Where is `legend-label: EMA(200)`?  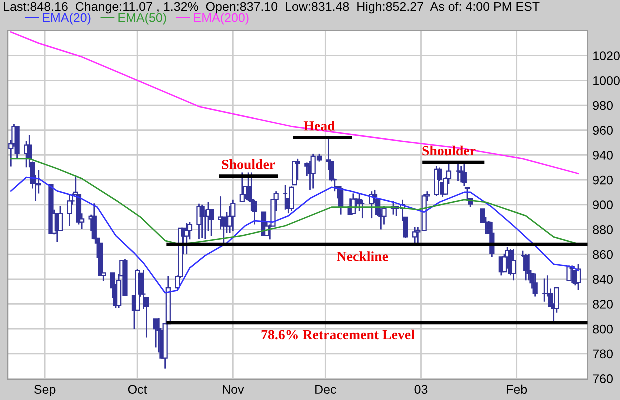 legend-label: EMA(200) is located at coordinates (221, 19).